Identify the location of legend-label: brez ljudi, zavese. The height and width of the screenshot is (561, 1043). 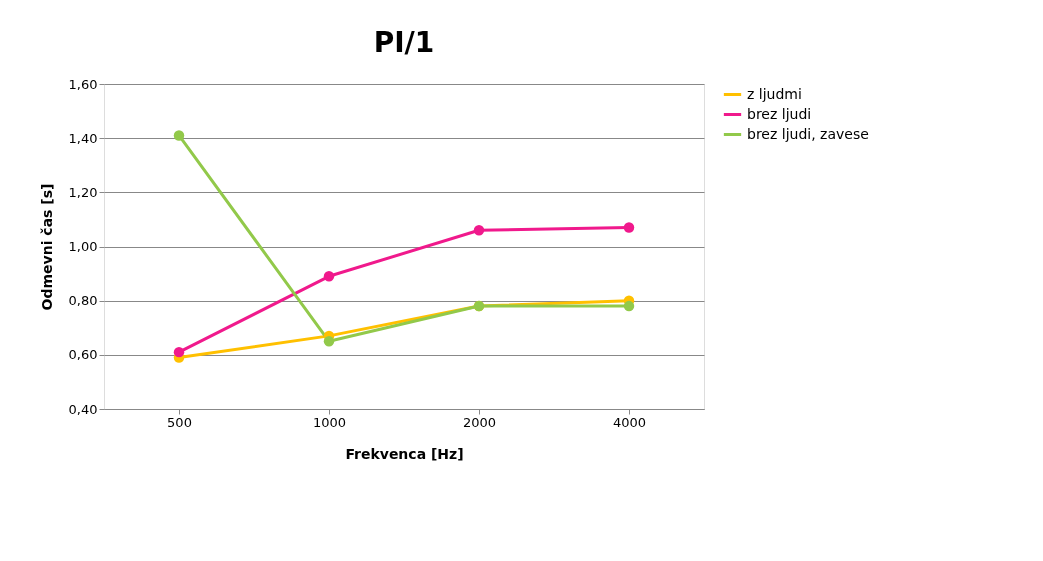
(808, 133).